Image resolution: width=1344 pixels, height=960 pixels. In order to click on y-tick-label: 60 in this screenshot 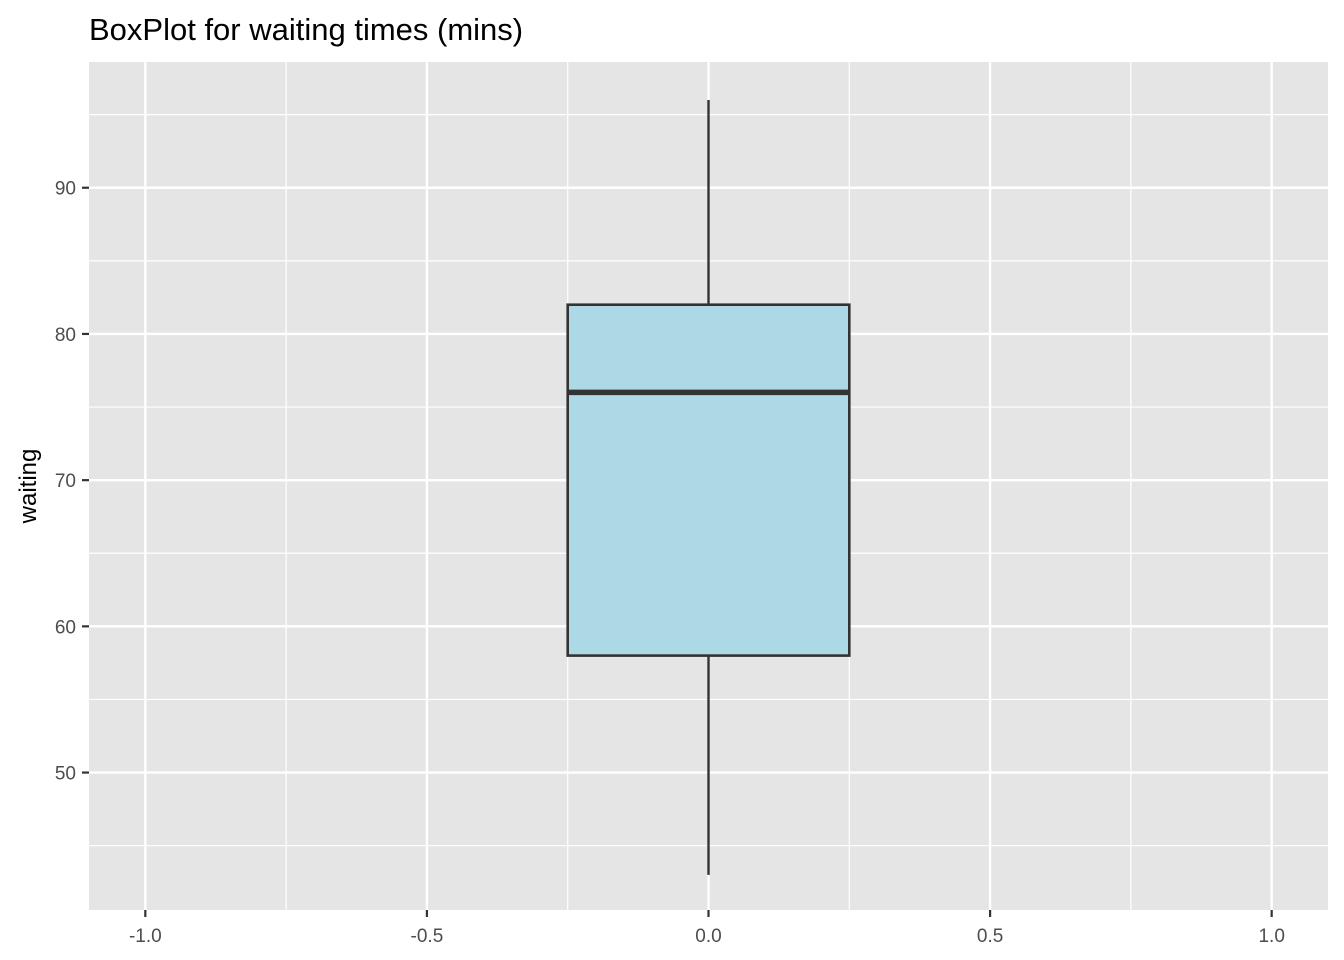, I will do `click(65, 627)`.